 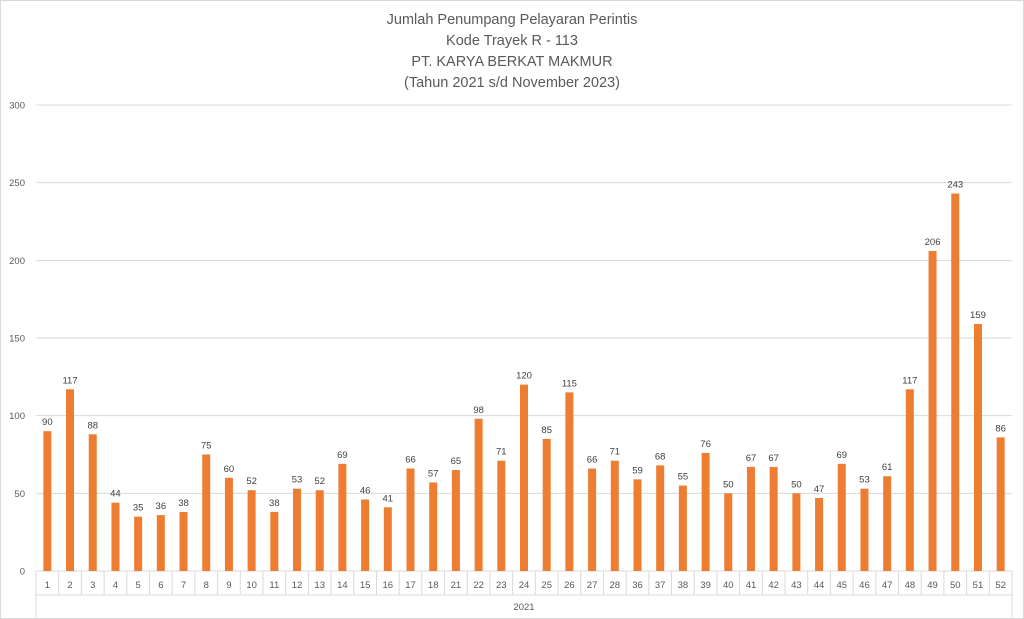 What do you see at coordinates (17, 416) in the screenshot?
I see `y-tick-label: 100` at bounding box center [17, 416].